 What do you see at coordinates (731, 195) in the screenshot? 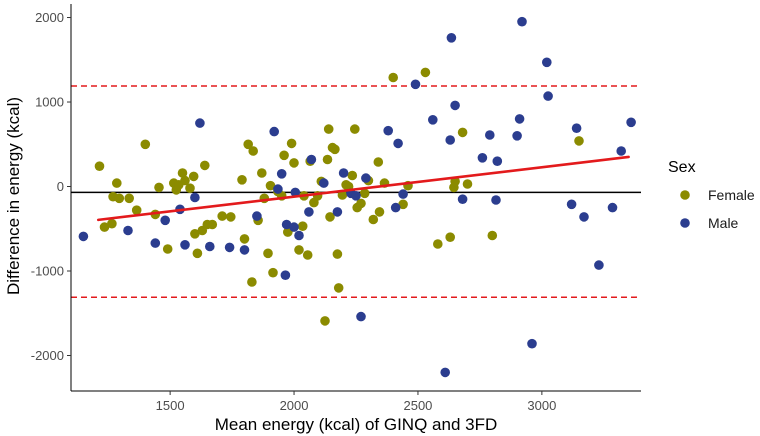
I see `legend-label-female: Female` at bounding box center [731, 195].